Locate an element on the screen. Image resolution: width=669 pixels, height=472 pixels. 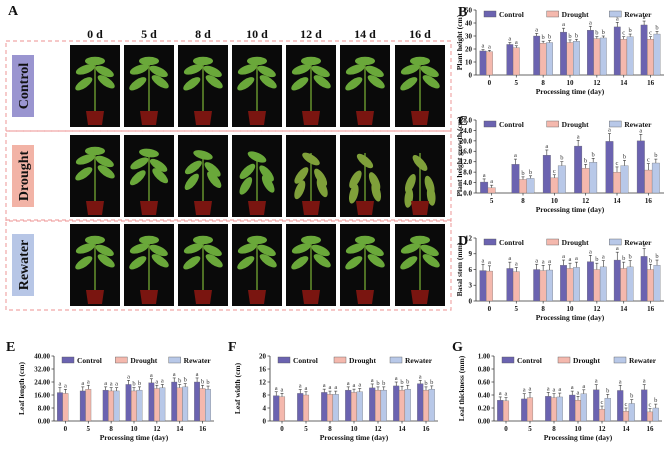
x-tick-label: 0 is located at coordinates (506, 429).